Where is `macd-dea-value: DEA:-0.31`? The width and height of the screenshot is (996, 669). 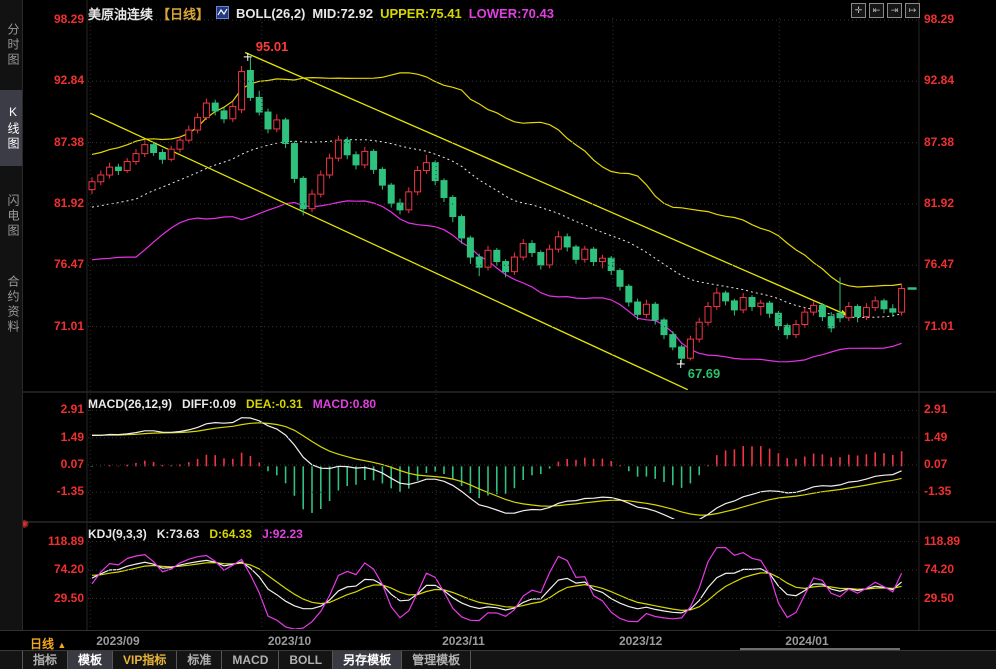
macd-dea-value: DEA:-0.31 is located at coordinates (274, 404).